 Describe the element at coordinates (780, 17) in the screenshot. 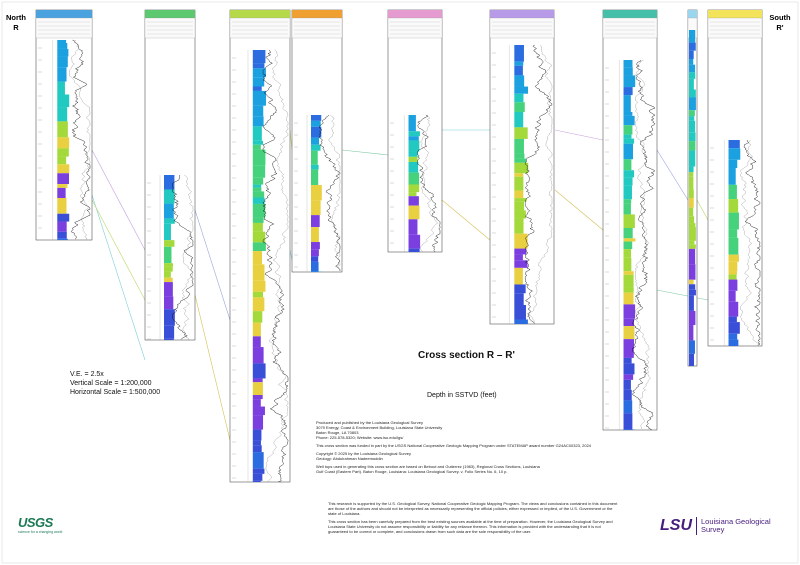

I see `south-label: South` at that location.